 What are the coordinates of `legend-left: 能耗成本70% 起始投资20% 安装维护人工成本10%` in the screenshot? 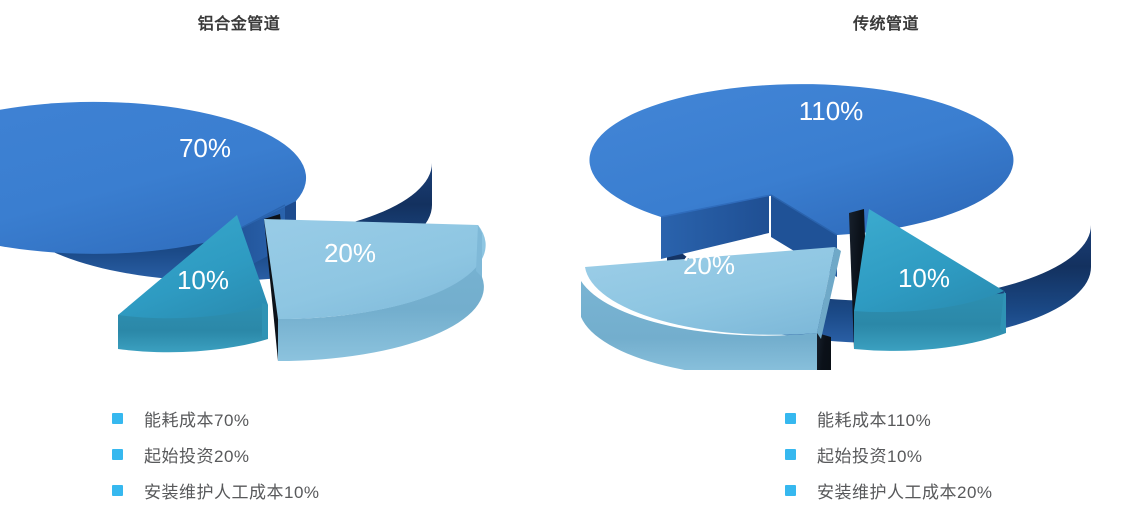 It's located at (216, 454).